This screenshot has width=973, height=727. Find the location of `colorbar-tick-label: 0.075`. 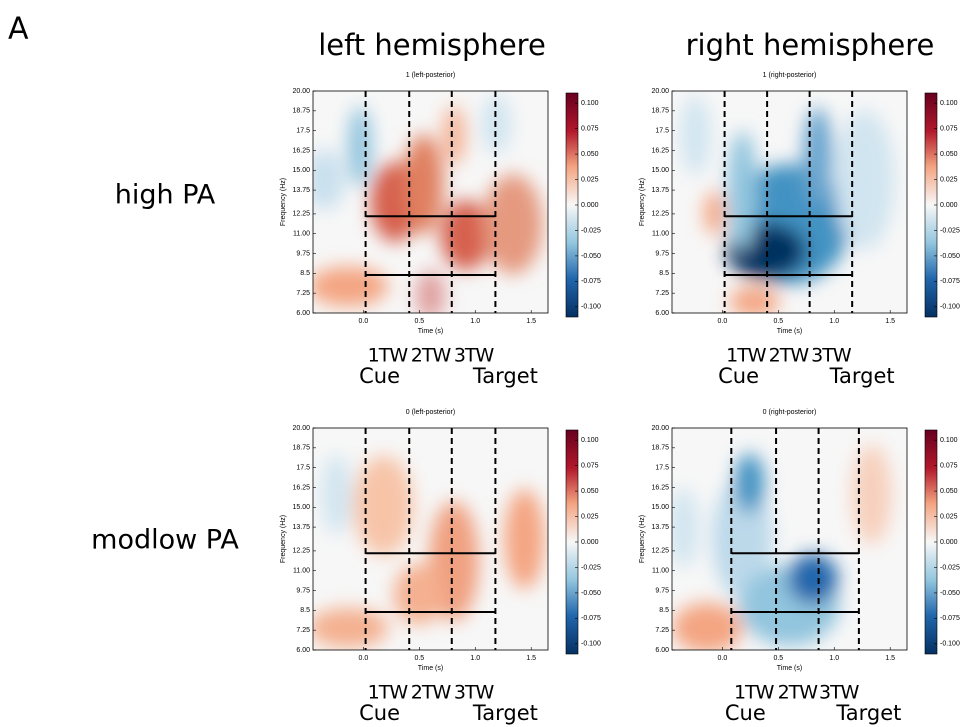

colorbar-tick-label: 0.075 is located at coordinates (590, 128).